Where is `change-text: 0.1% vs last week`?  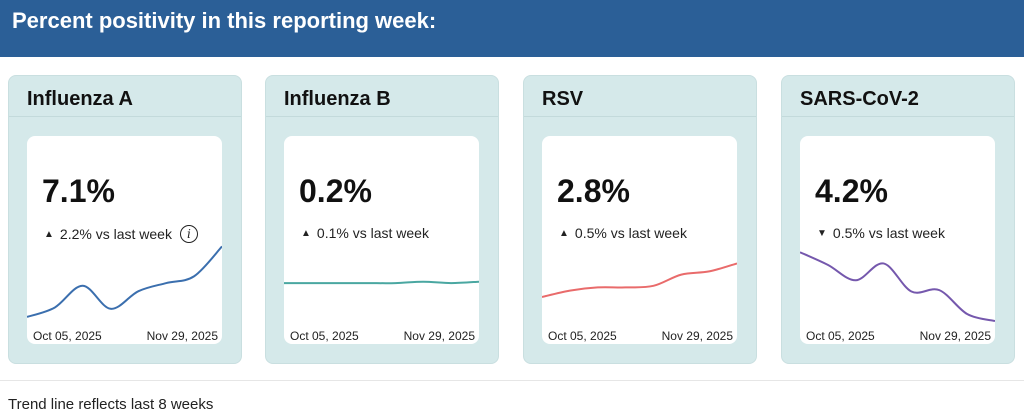 change-text: 0.1% vs last week is located at coordinates (372, 233).